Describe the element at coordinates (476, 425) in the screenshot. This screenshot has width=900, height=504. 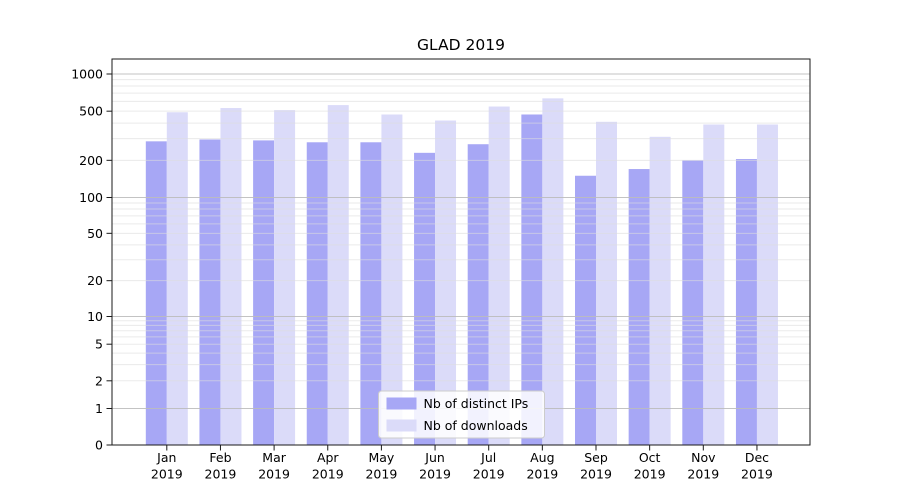
I see `legend-label-downloads: Nb of downloads` at that location.